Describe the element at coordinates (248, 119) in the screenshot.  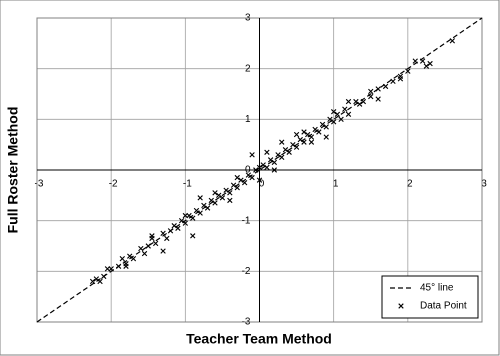
I see `y-tick-label: 1` at that location.